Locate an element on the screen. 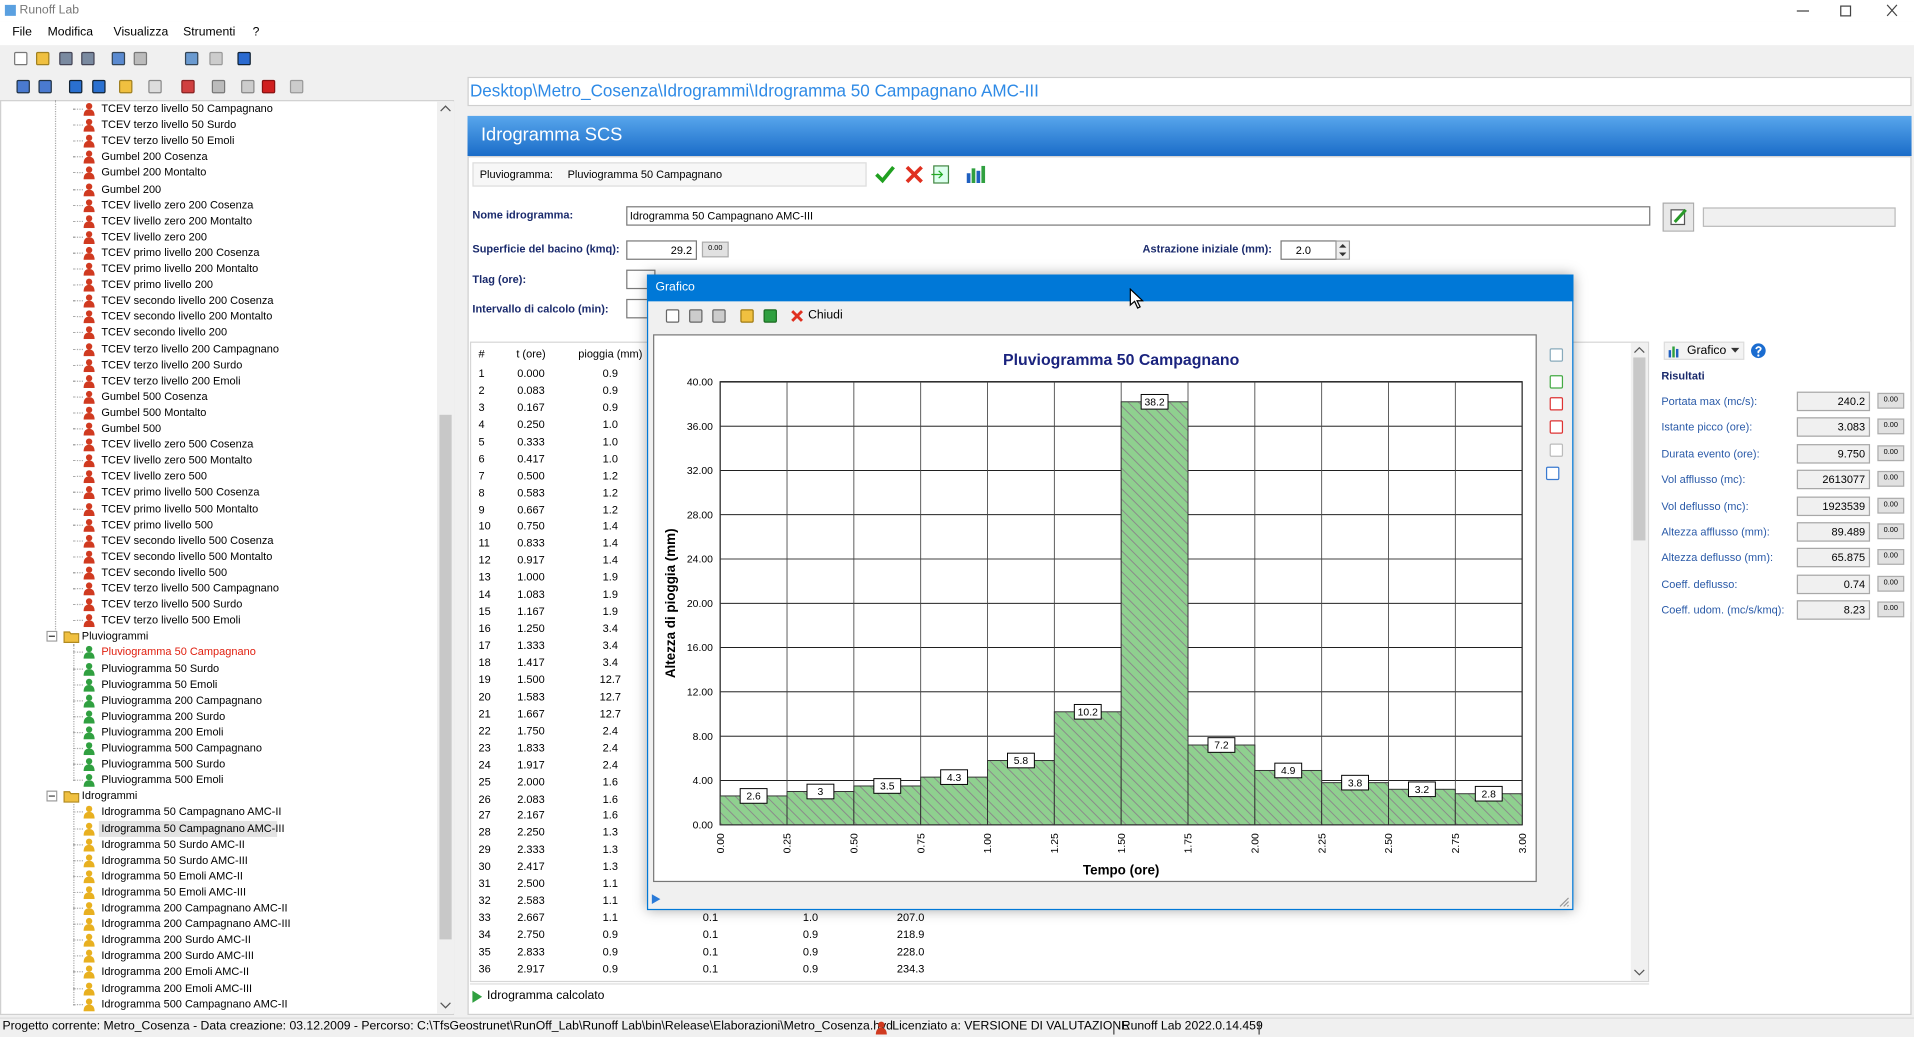 This screenshot has height=1037, width=1914. dropdown-button is located at coordinates (1704, 350).